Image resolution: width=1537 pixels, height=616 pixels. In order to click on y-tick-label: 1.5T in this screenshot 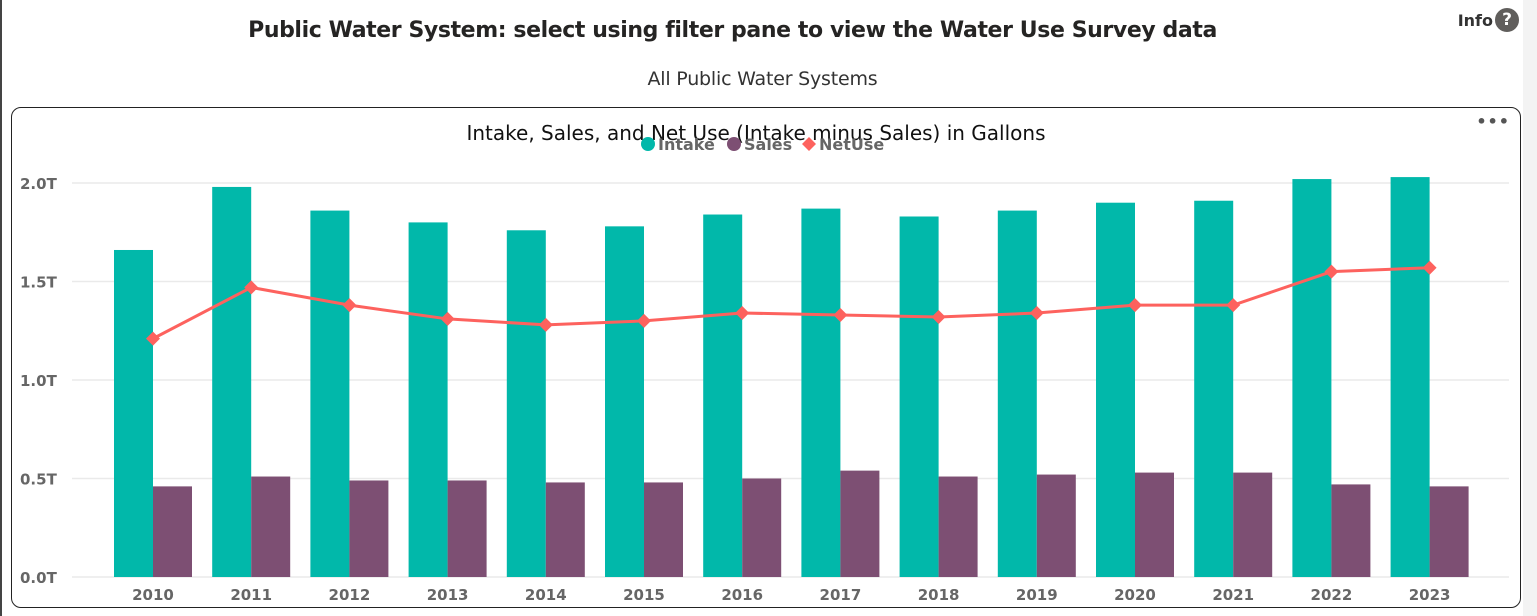, I will do `click(39, 283)`.